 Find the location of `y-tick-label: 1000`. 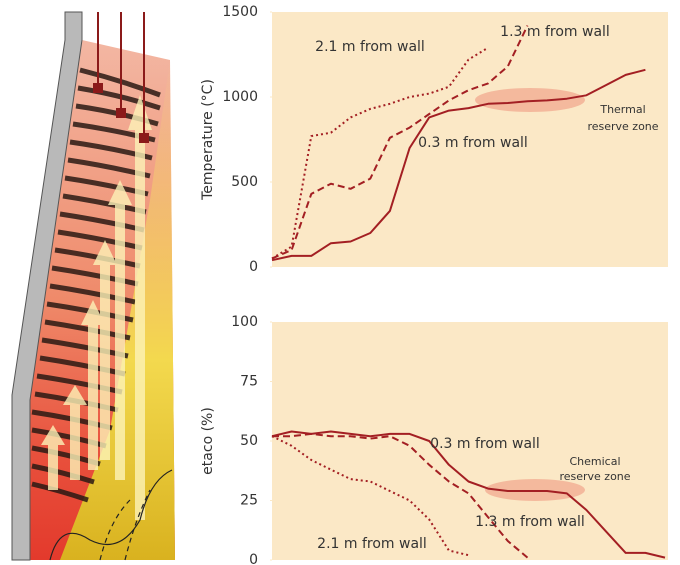

y-tick-label: 1000 is located at coordinates (240, 97).